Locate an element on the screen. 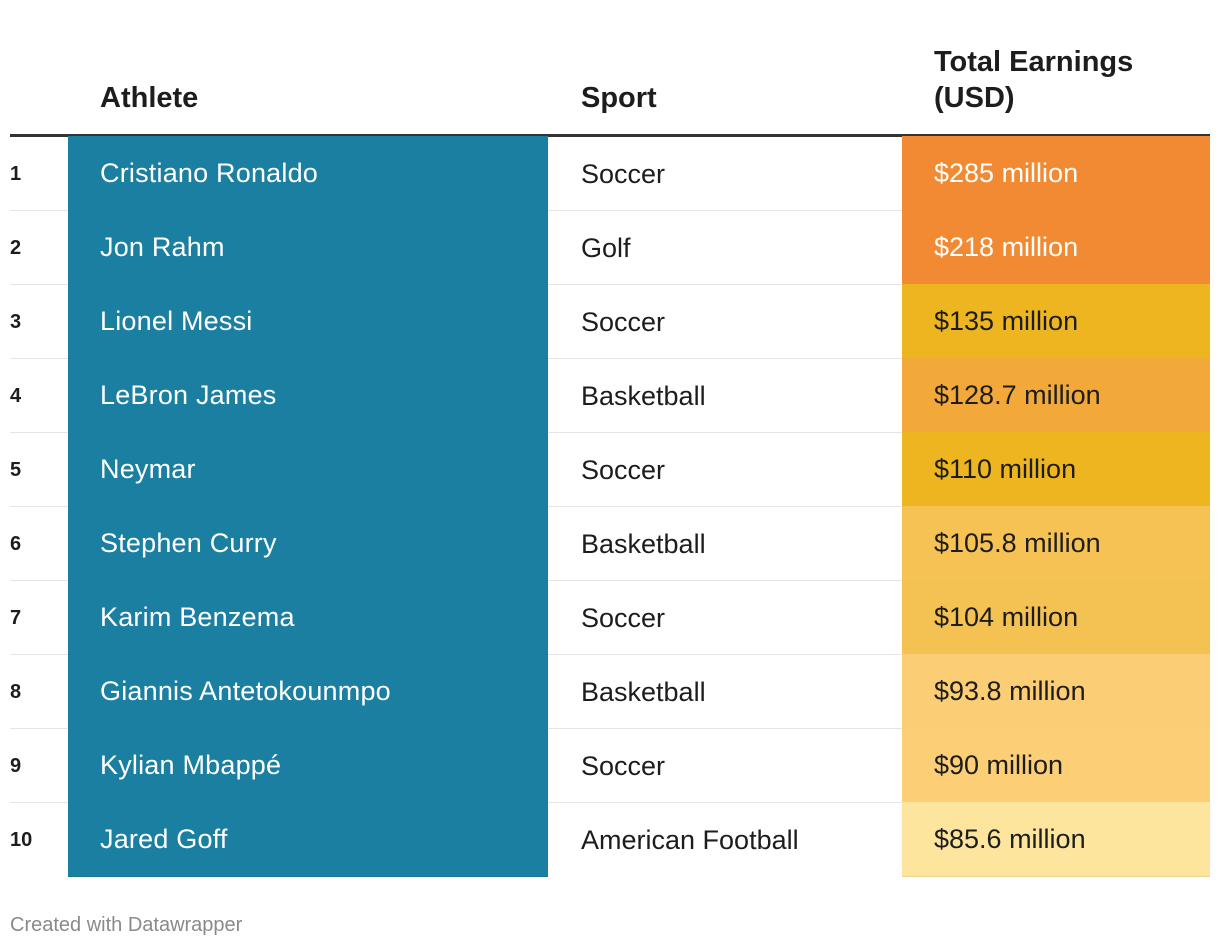 This screenshot has width=1220, height=952. earnings-cell: $105.8 million is located at coordinates (1056, 543).